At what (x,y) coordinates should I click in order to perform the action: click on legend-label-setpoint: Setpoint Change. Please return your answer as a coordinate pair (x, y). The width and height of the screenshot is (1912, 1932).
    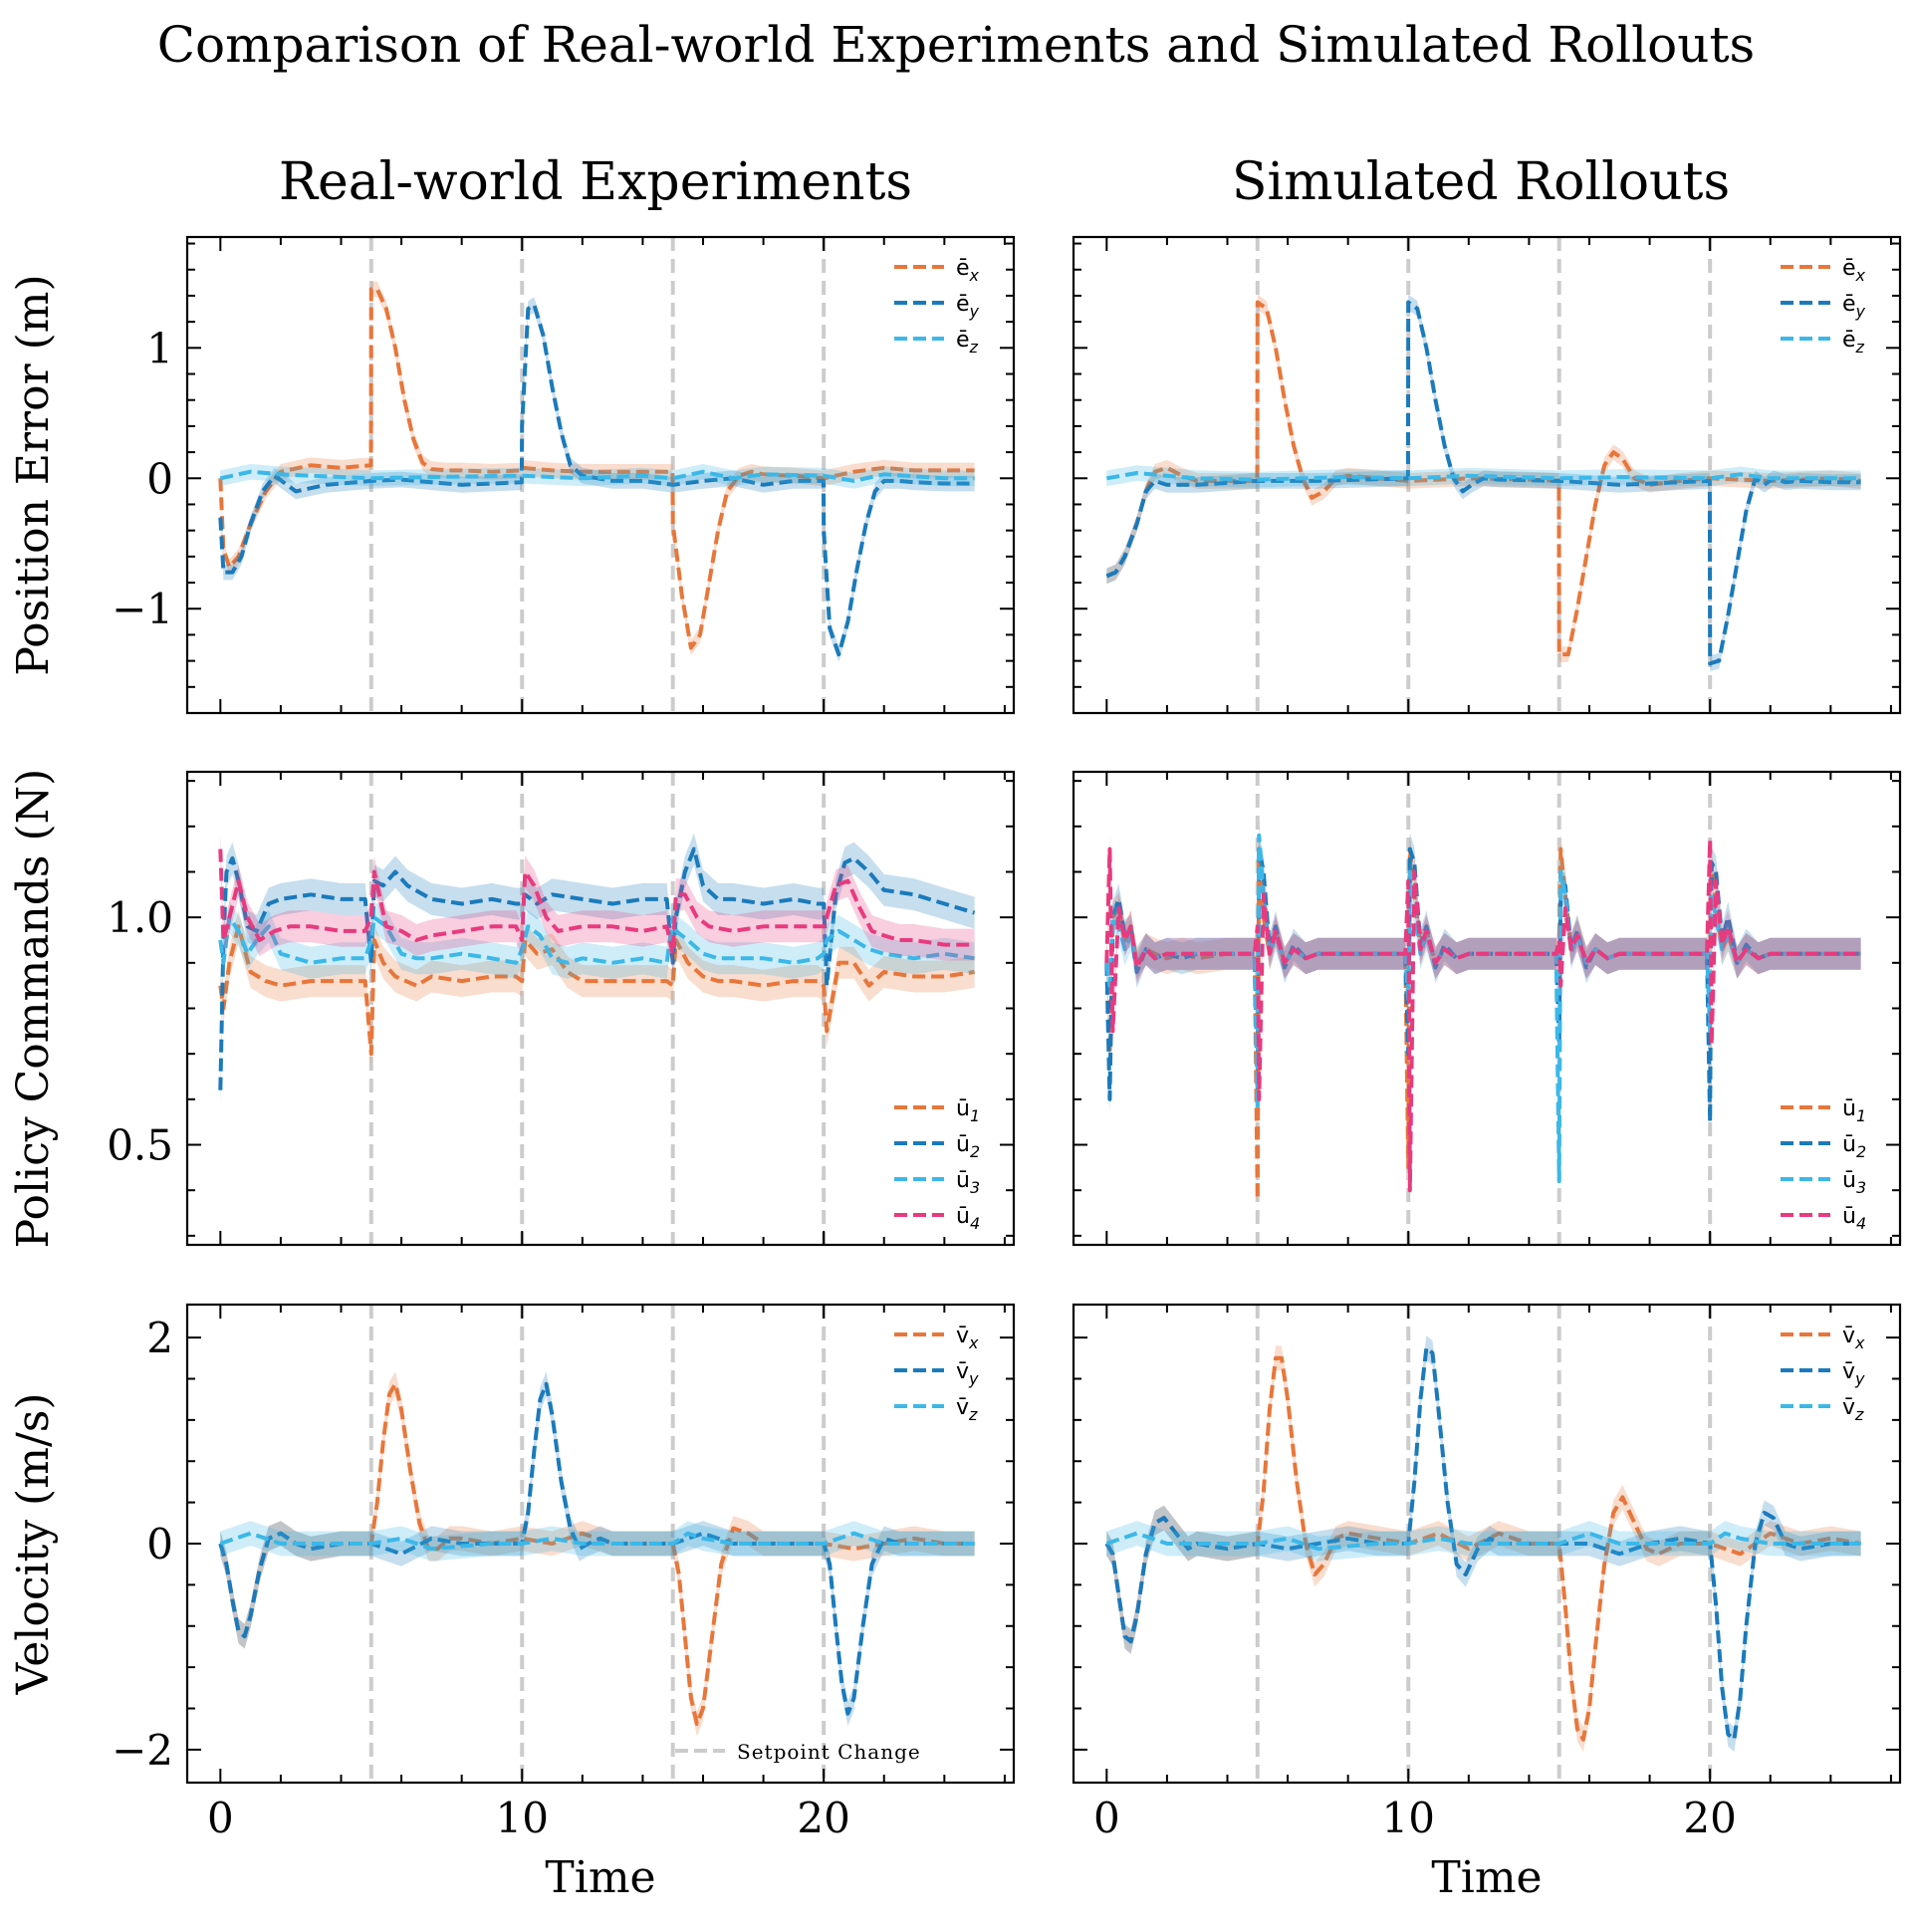
    Looking at the image, I should click on (829, 1752).